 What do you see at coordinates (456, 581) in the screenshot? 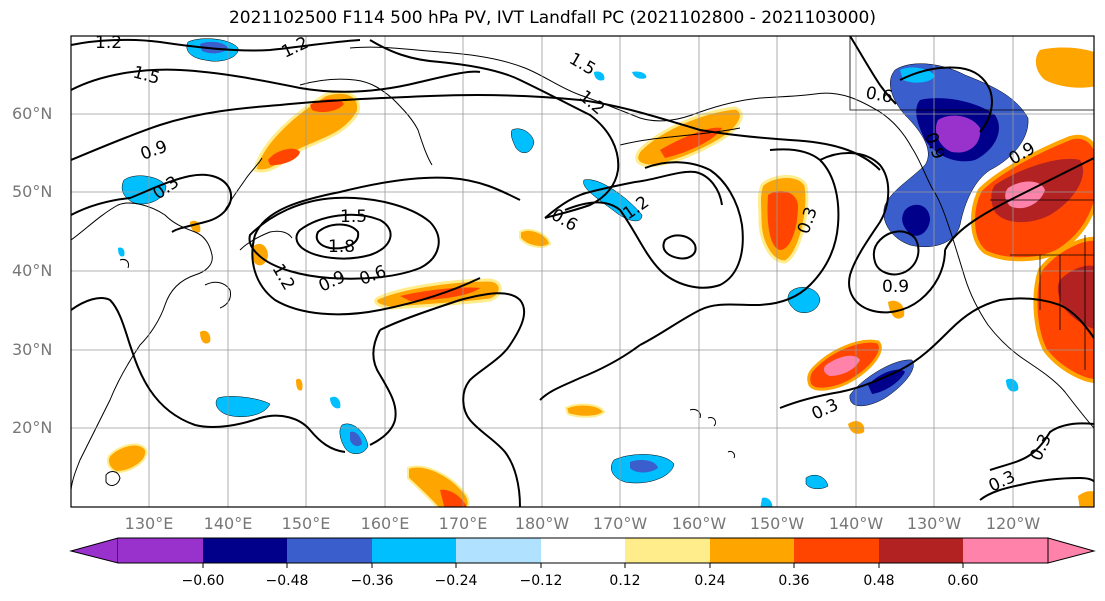
I see `colorbar-tick-label: −0.24` at bounding box center [456, 581].